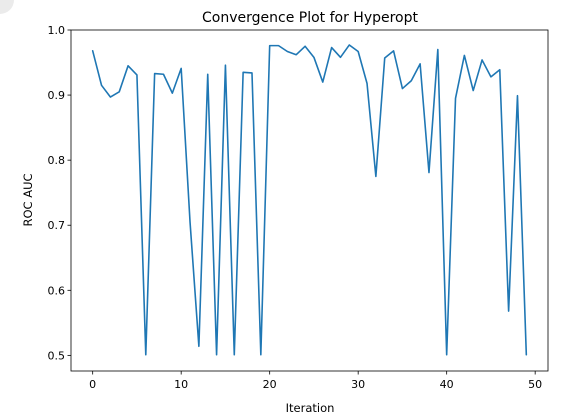 The height and width of the screenshot is (420, 573). What do you see at coordinates (181, 384) in the screenshot?
I see `x-tick-label: 10` at bounding box center [181, 384].